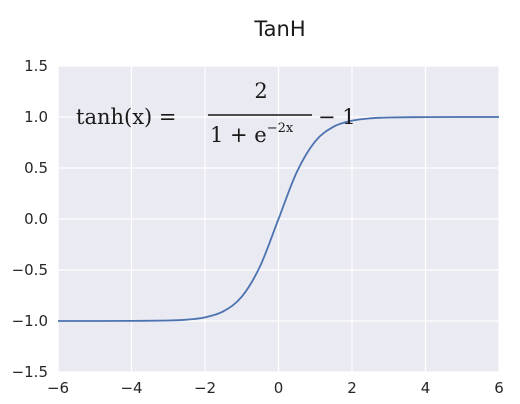 Image resolution: width=520 pixels, height=404 pixels. I want to click on formula-lhs: tanh(x) =, so click(126, 117).